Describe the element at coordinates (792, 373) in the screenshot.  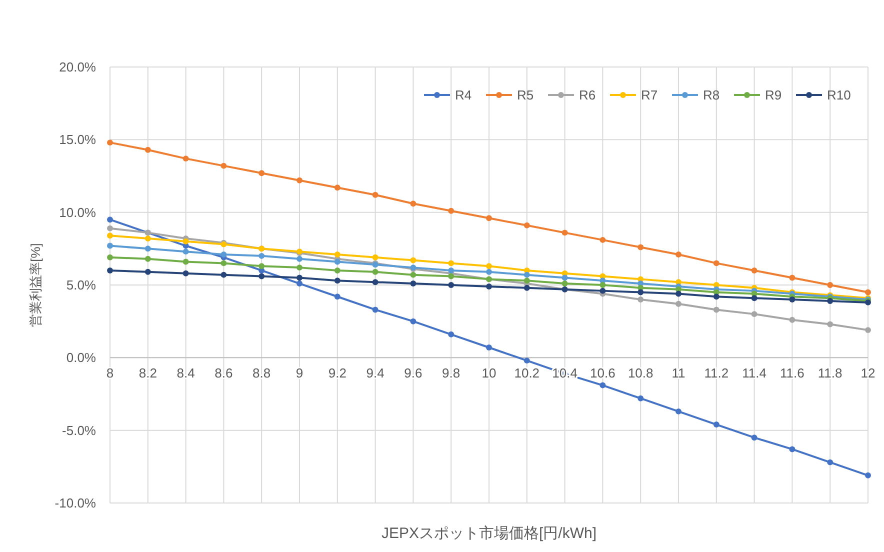
I see `x-tick-label: 11.6` at that location.